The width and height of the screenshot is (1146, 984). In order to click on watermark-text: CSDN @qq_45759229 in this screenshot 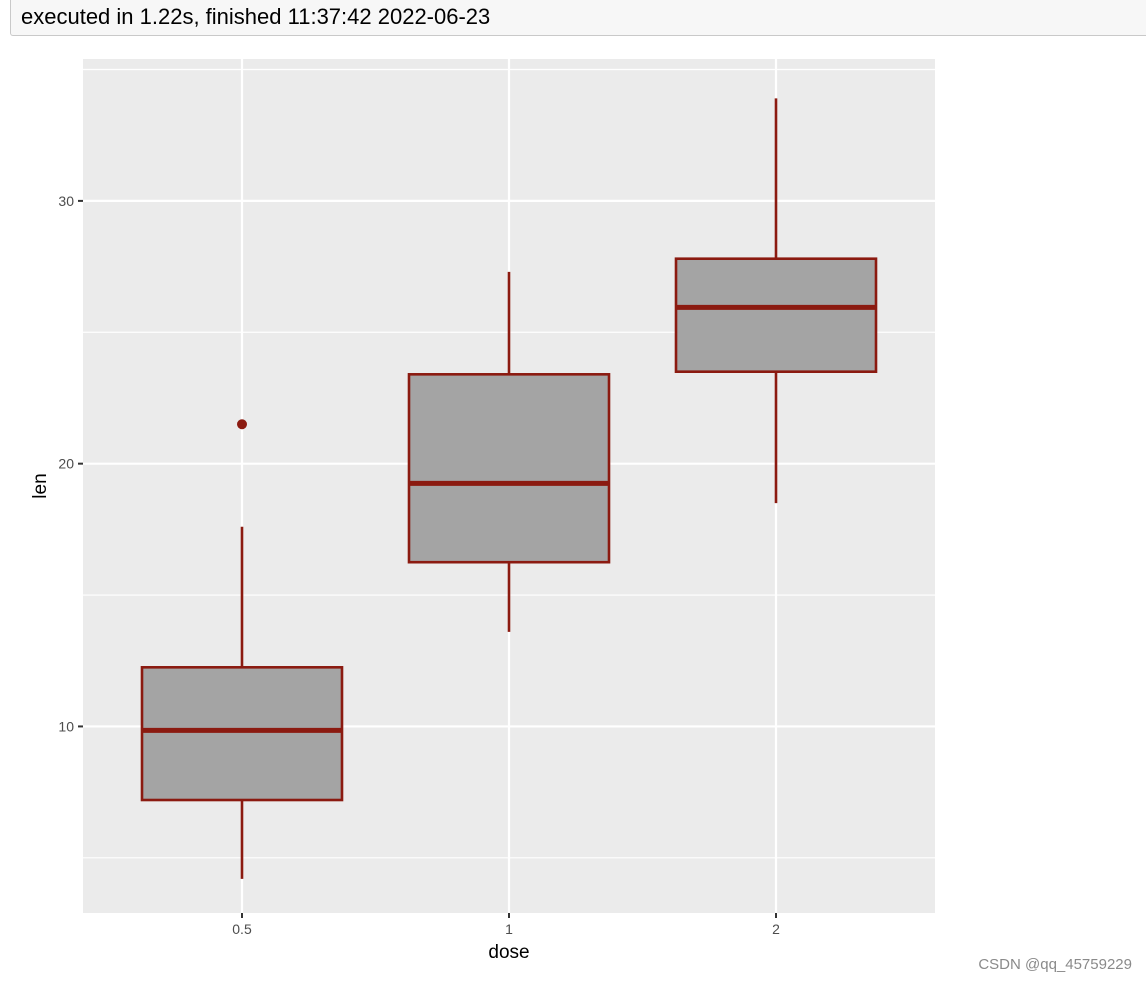, I will do `click(1055, 964)`.